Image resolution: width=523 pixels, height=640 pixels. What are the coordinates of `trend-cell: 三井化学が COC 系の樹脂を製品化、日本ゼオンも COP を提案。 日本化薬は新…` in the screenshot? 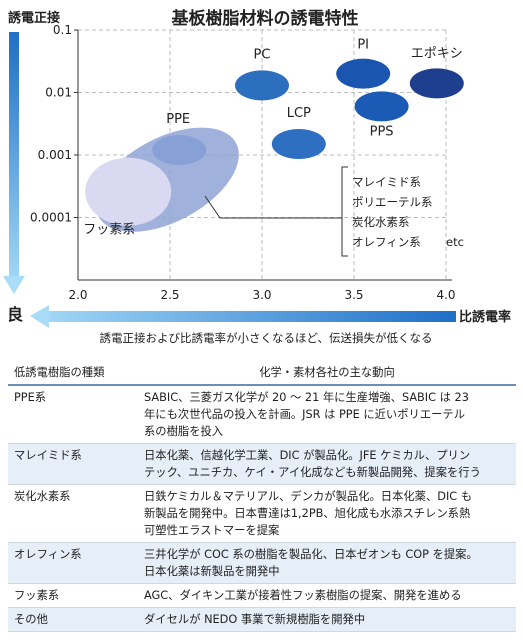 It's located at (327, 563).